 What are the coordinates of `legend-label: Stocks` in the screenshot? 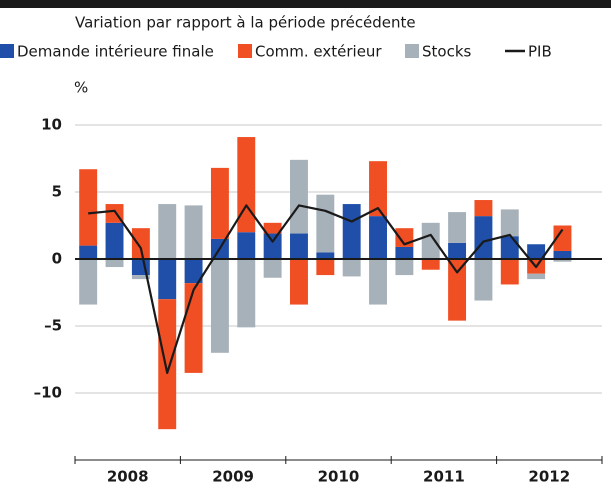 It's located at (447, 52).